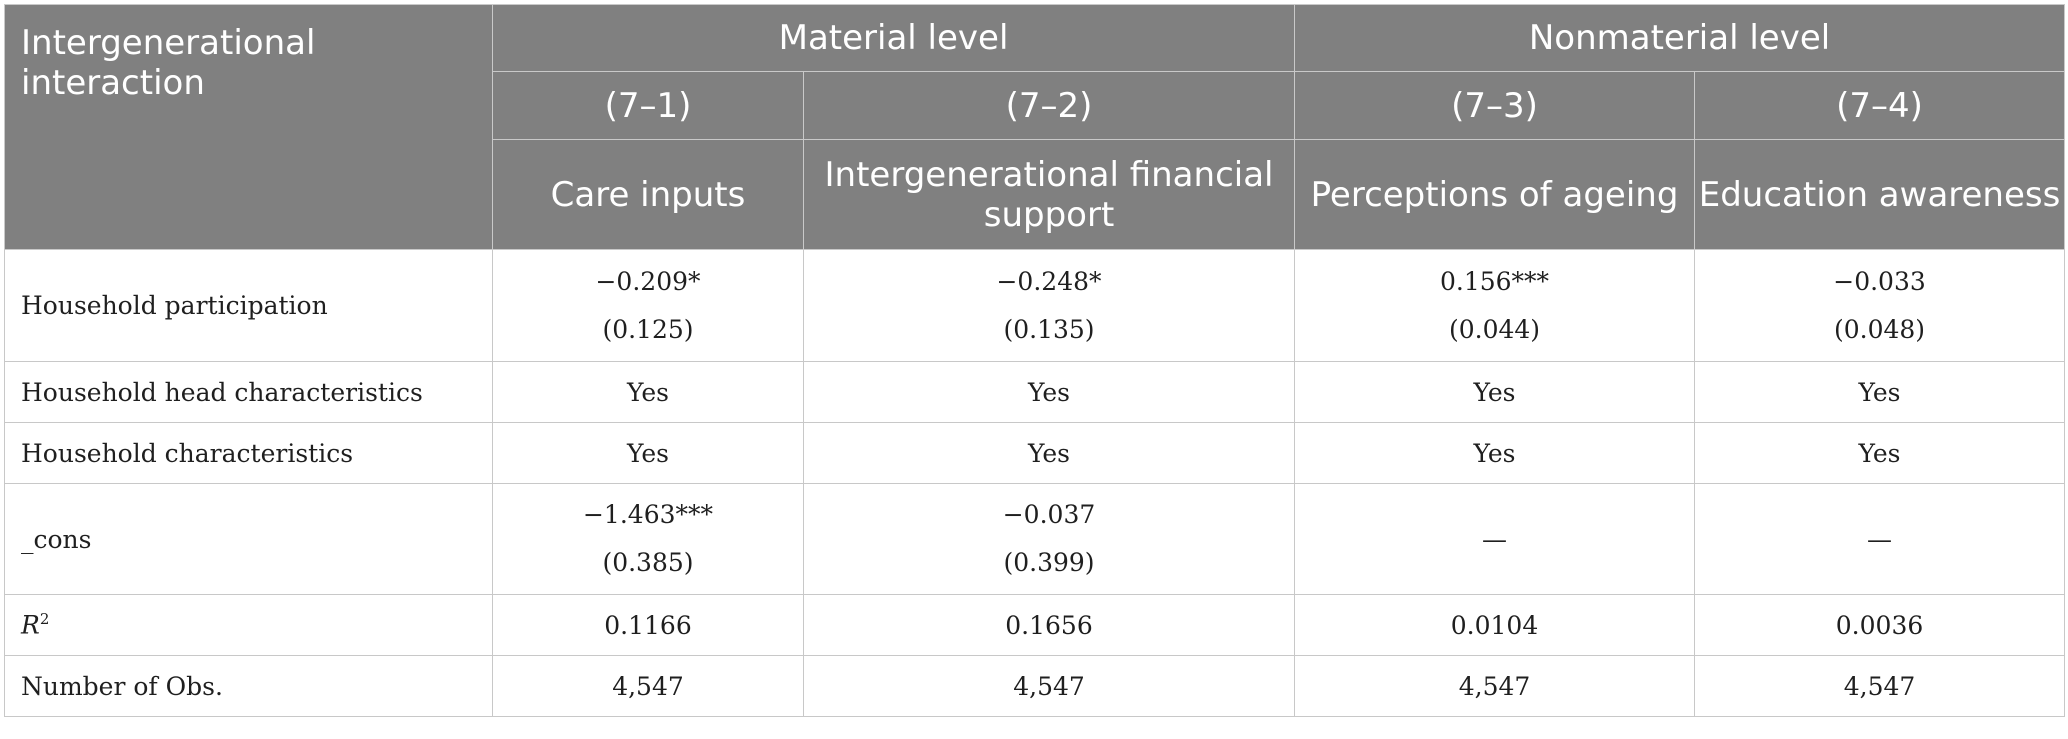 The width and height of the screenshot is (2068, 739). What do you see at coordinates (1880, 105) in the screenshot?
I see `model-header-7-4: (7–4)` at bounding box center [1880, 105].